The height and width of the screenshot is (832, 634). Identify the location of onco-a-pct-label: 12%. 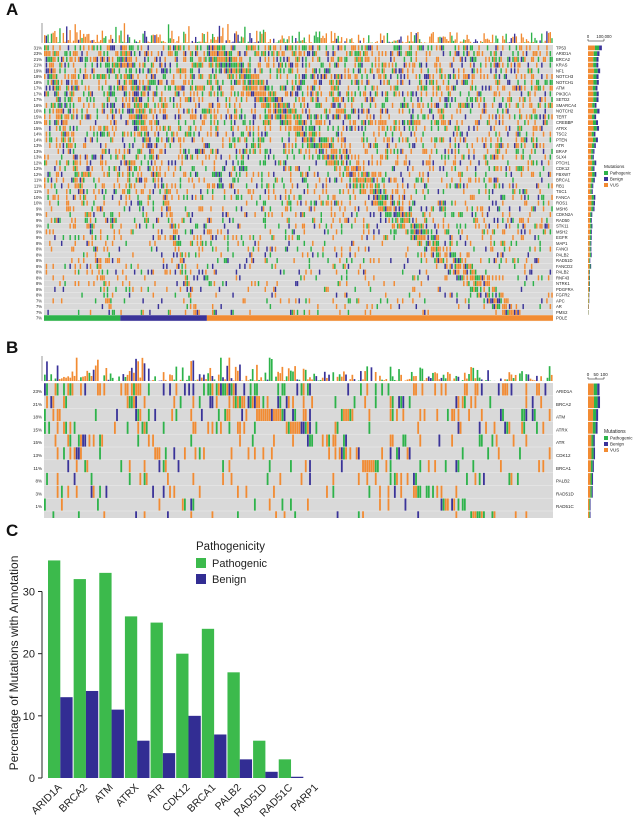
(38, 162).